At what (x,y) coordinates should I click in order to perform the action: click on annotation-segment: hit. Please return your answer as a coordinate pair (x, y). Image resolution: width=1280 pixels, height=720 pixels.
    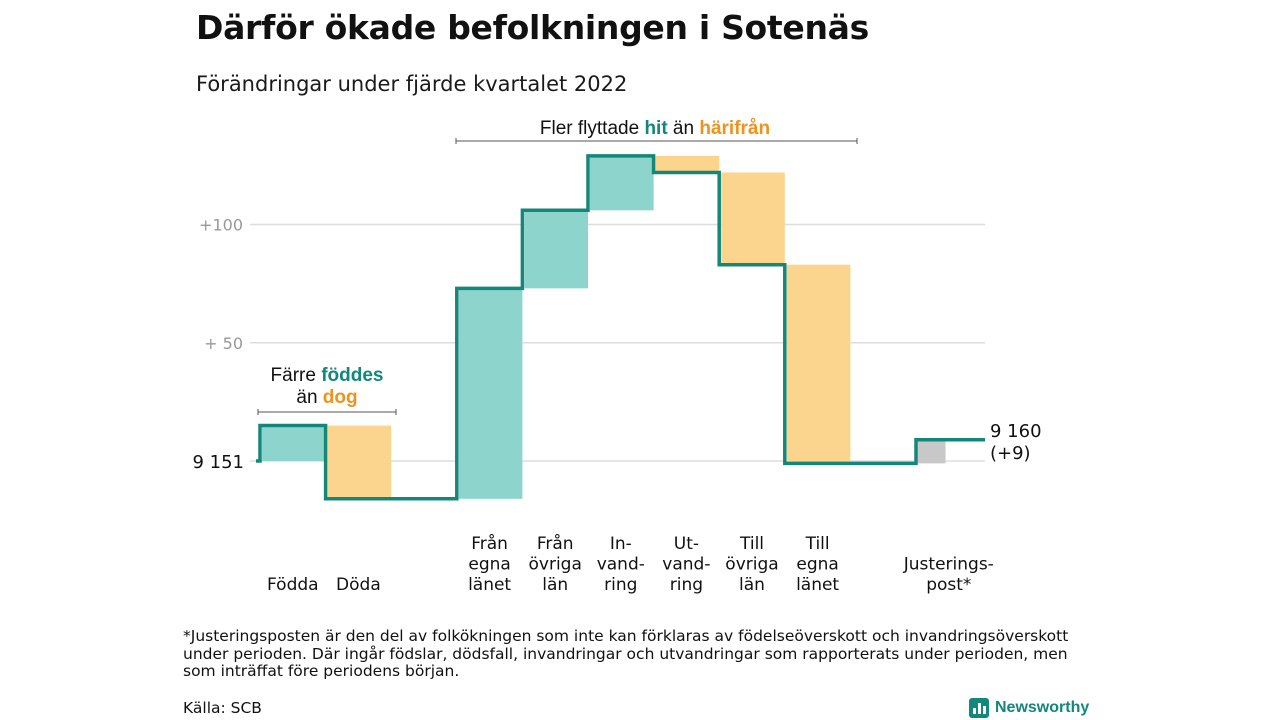
    Looking at the image, I should click on (656, 128).